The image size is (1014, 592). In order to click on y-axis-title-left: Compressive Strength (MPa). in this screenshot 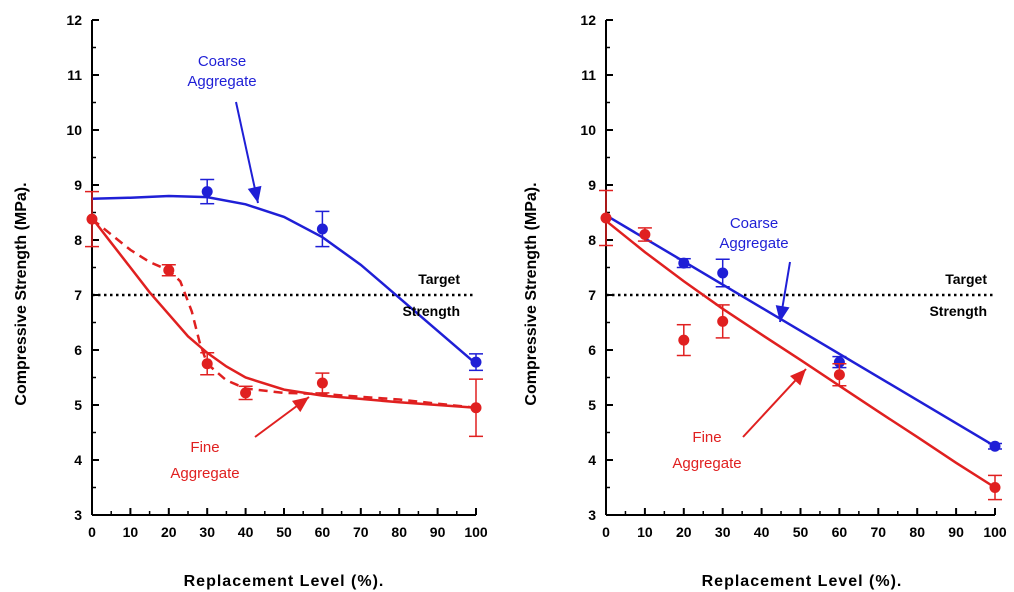, I will do `click(21, 293)`.